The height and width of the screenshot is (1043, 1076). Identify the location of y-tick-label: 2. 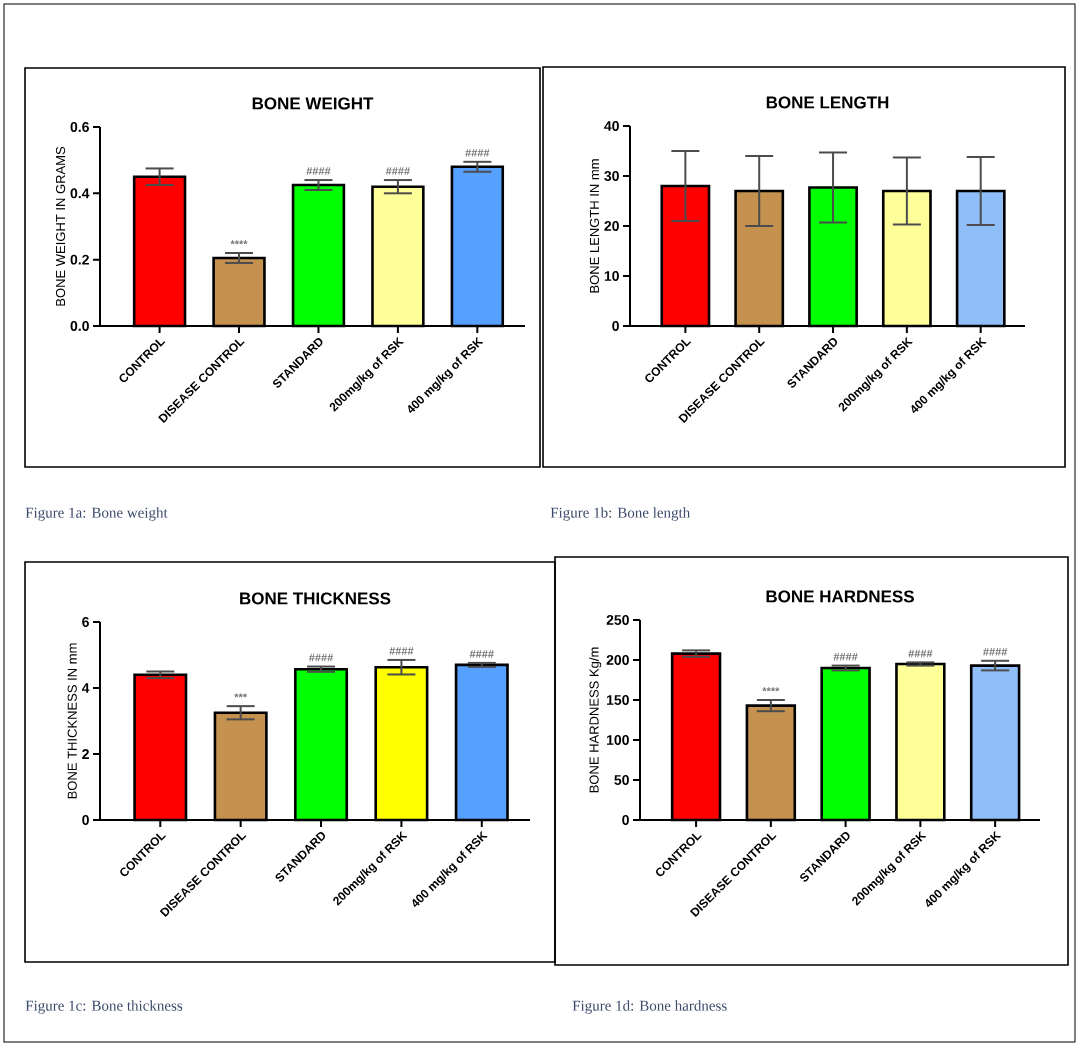
(85, 754).